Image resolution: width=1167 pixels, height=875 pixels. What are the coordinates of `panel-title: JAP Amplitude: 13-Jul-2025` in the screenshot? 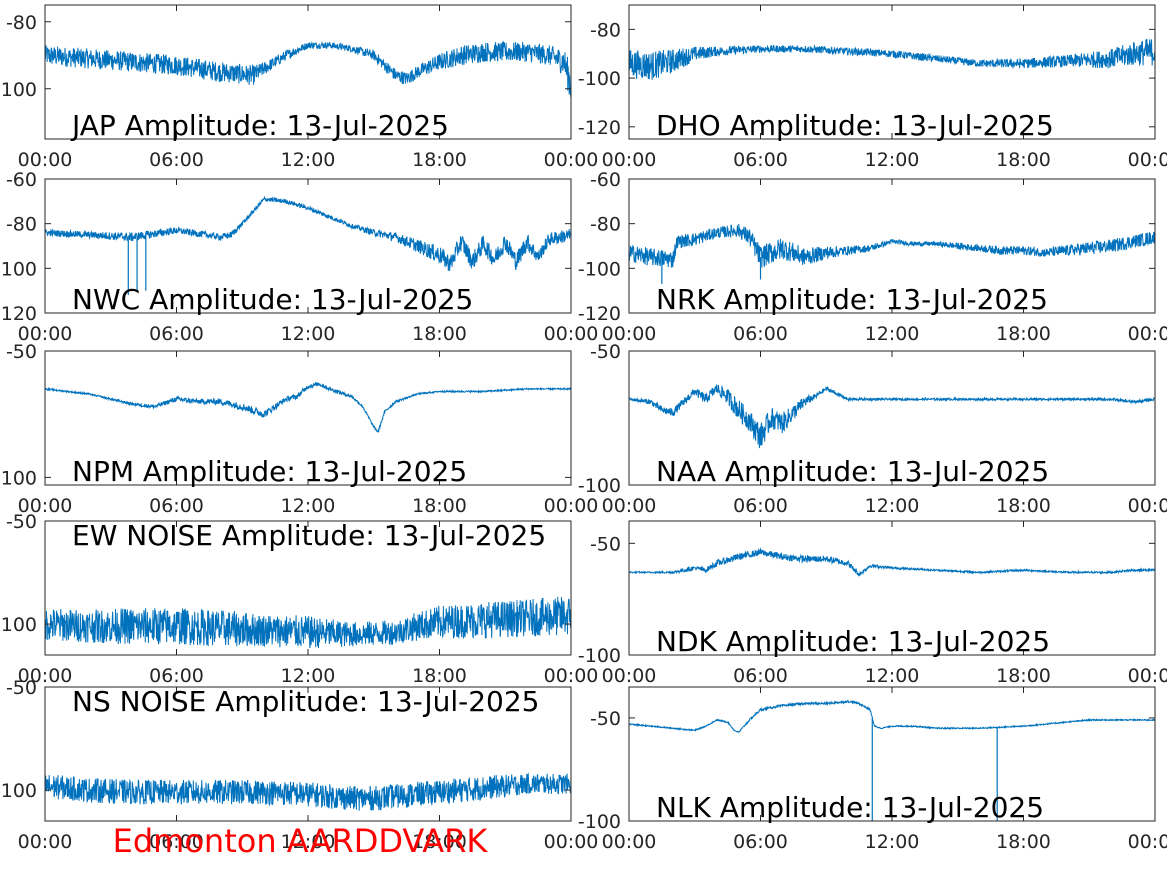 It's located at (259, 125).